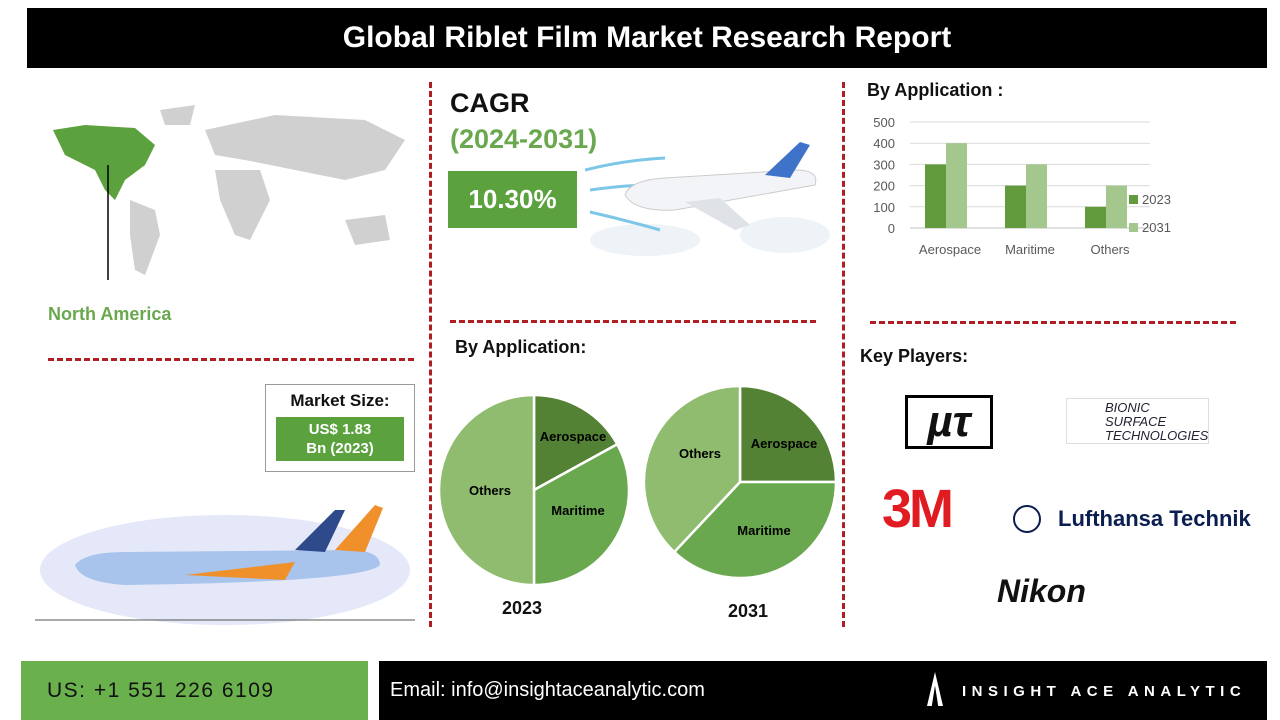 This screenshot has width=1280, height=720. Describe the element at coordinates (823, 690) in the screenshot. I see `footer-bar` at that location.